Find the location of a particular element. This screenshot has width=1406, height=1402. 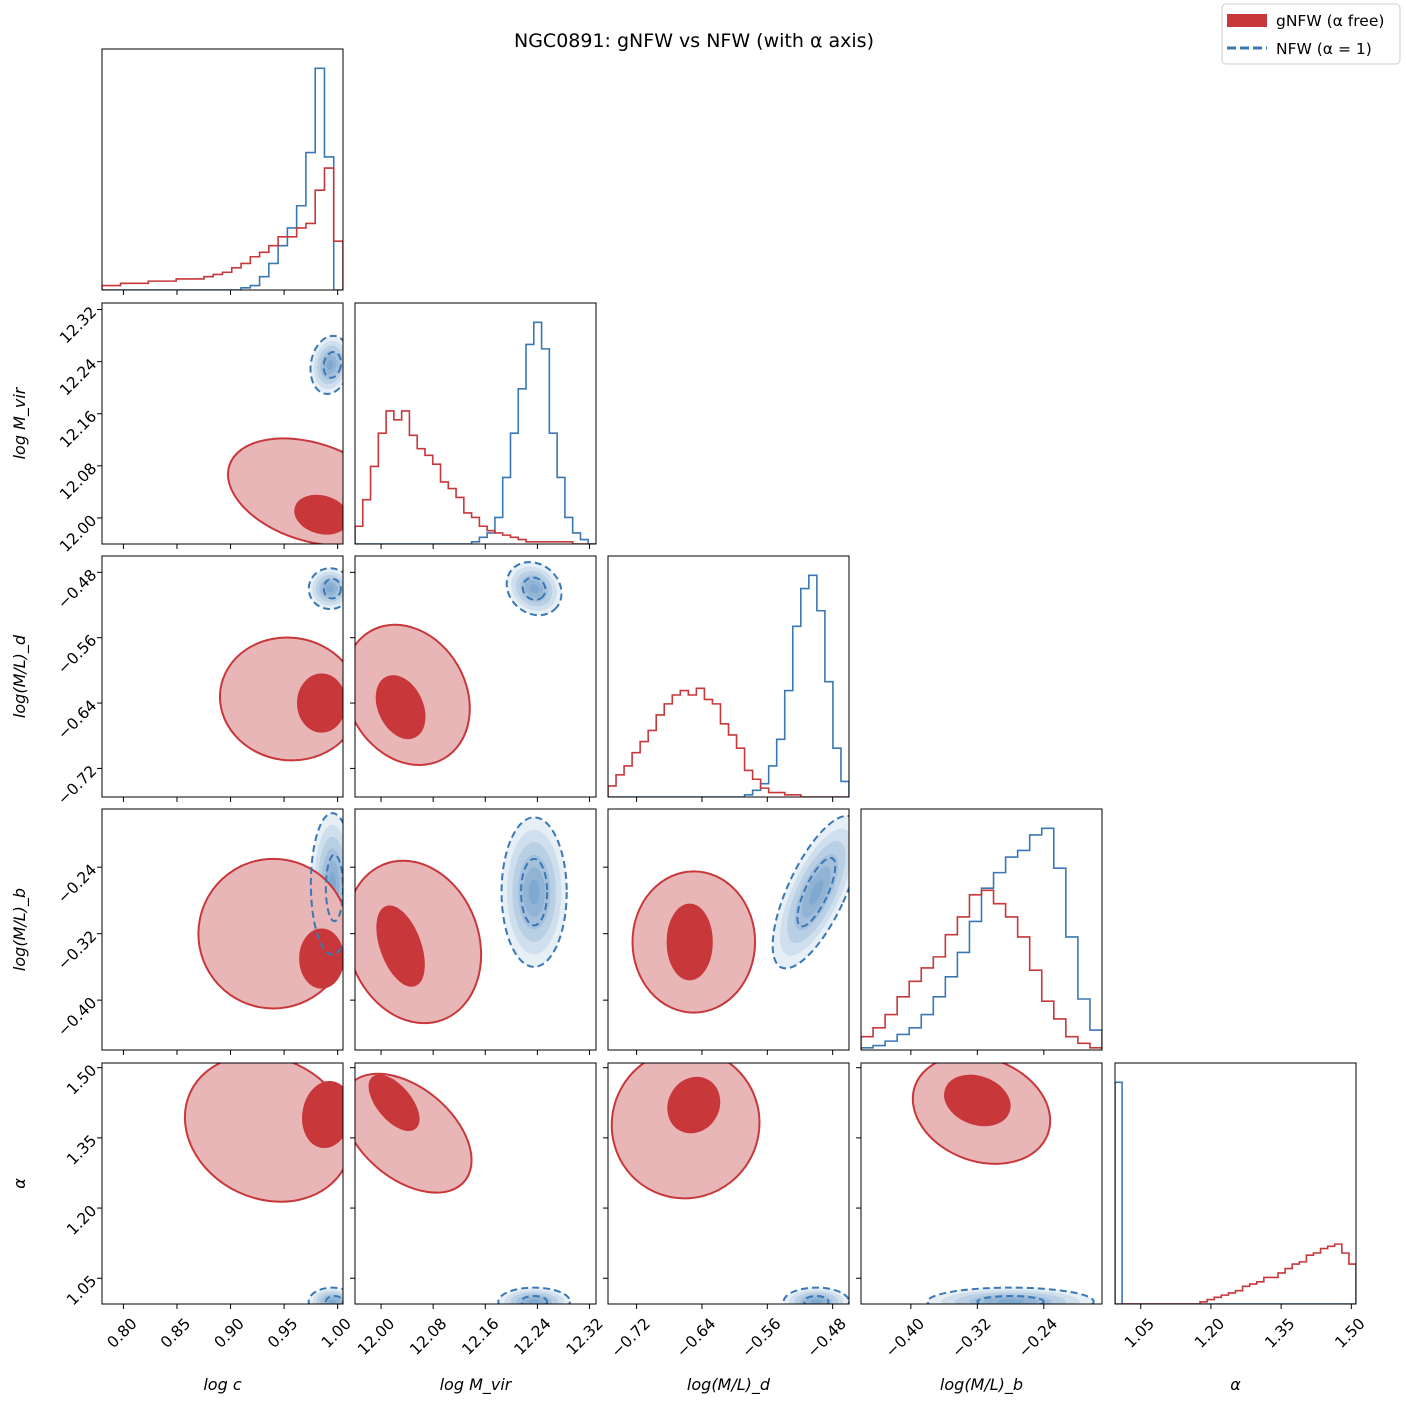

x-axis-label: log M_vir is located at coordinates (476, 1385).